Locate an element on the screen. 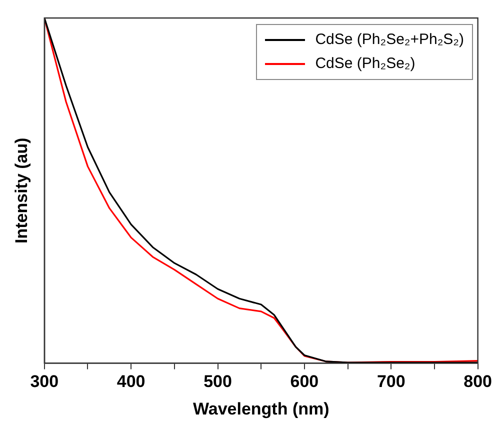 The width and height of the screenshot is (503, 432). x-tick-label: 600 is located at coordinates (304, 382).